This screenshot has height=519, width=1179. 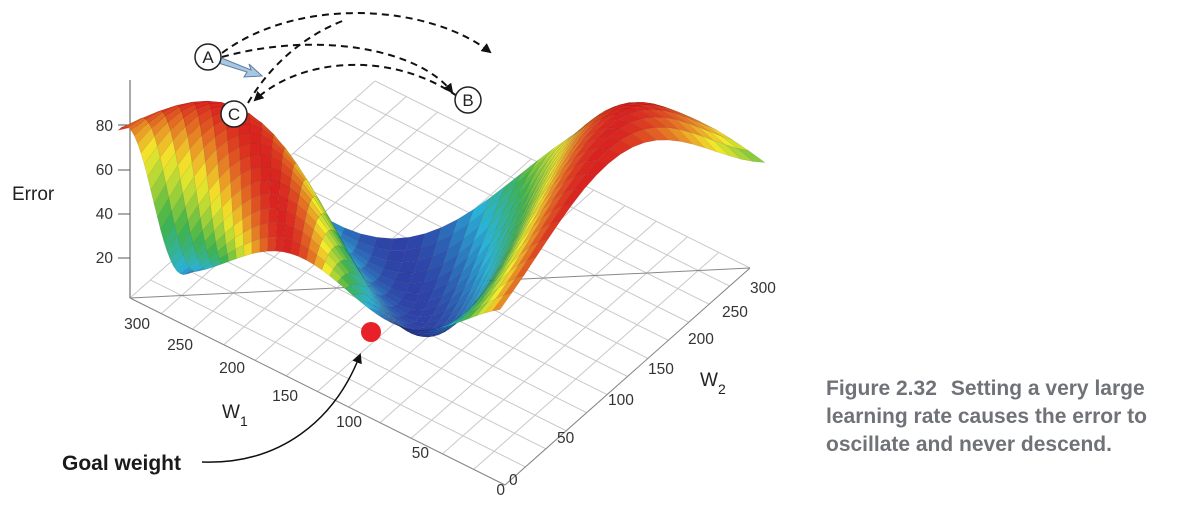 I want to click on w2-tick-100: 100, so click(x=621, y=400).